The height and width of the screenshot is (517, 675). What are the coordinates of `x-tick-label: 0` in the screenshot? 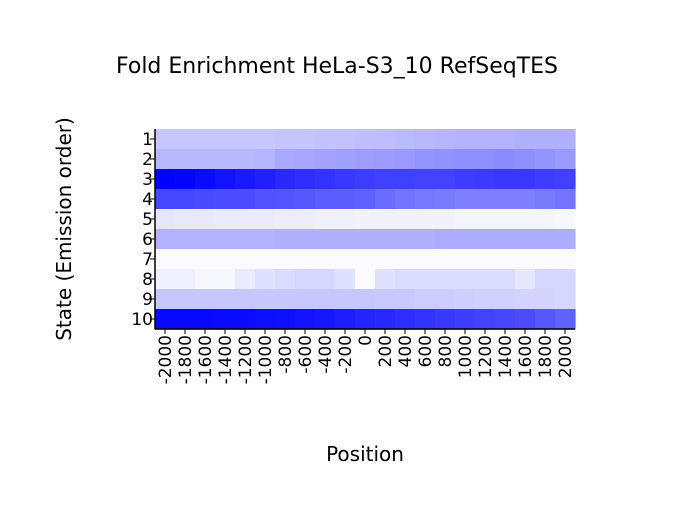 It's located at (366, 340).